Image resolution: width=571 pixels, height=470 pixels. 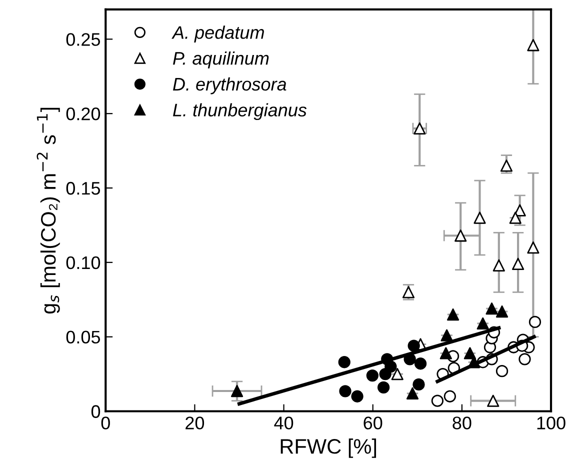 I want to click on x-tick-label: 0, so click(x=105, y=423).